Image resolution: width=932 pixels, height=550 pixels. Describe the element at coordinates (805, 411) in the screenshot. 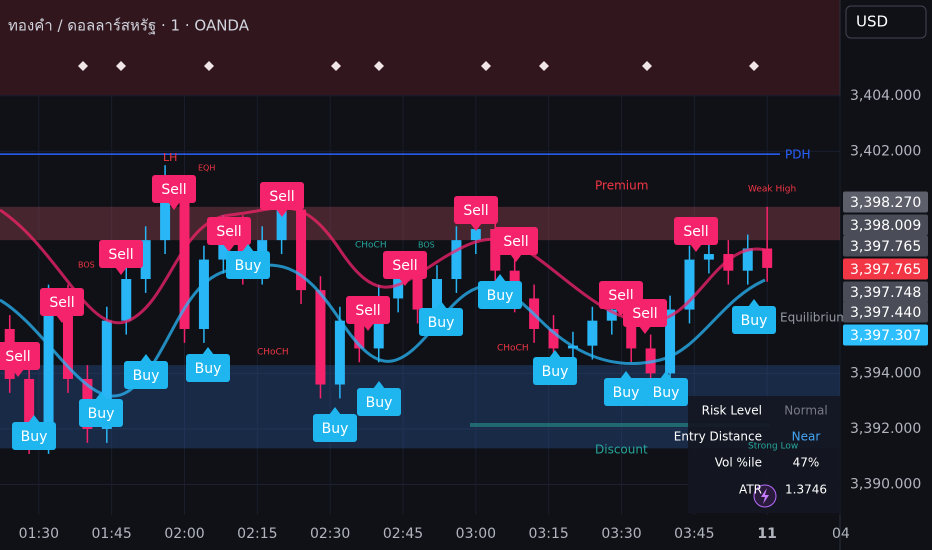

I see `dashboard-value: Normal` at that location.